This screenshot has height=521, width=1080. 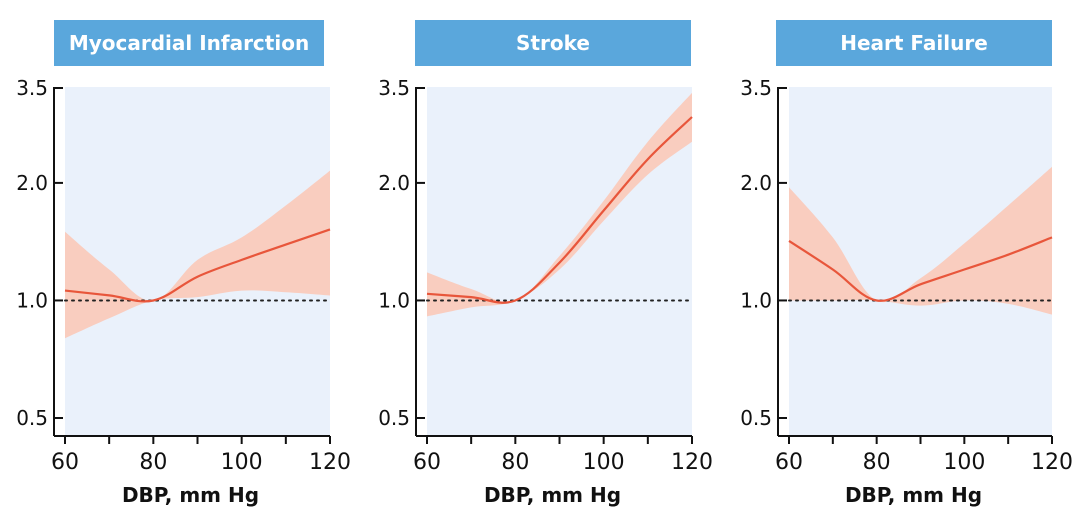 I want to click on panel-title: Heart Failure, so click(x=914, y=43).